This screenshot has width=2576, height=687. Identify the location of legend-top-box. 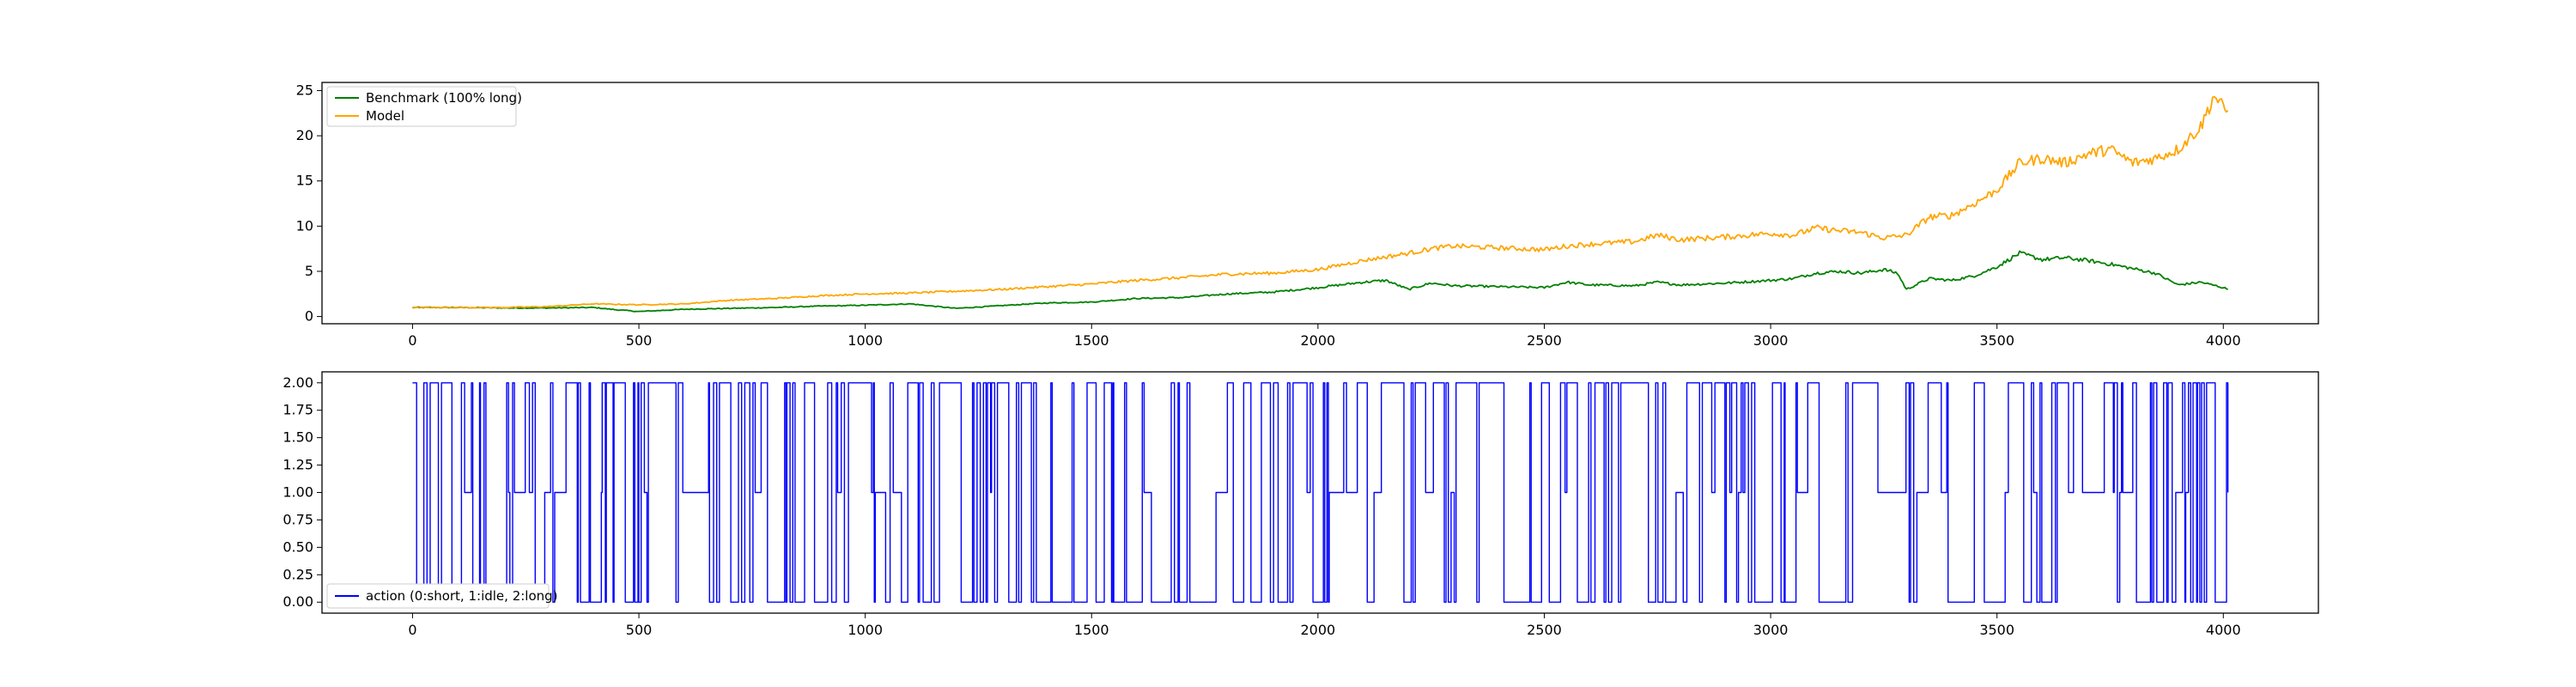
(421, 106).